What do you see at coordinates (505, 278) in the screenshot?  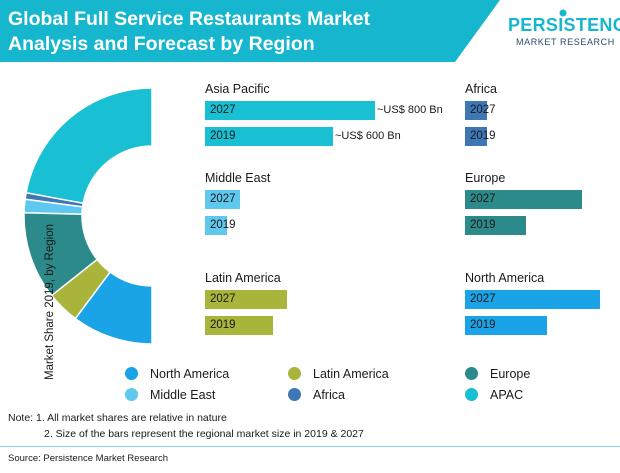 I see `region-name-north-america: North America` at bounding box center [505, 278].